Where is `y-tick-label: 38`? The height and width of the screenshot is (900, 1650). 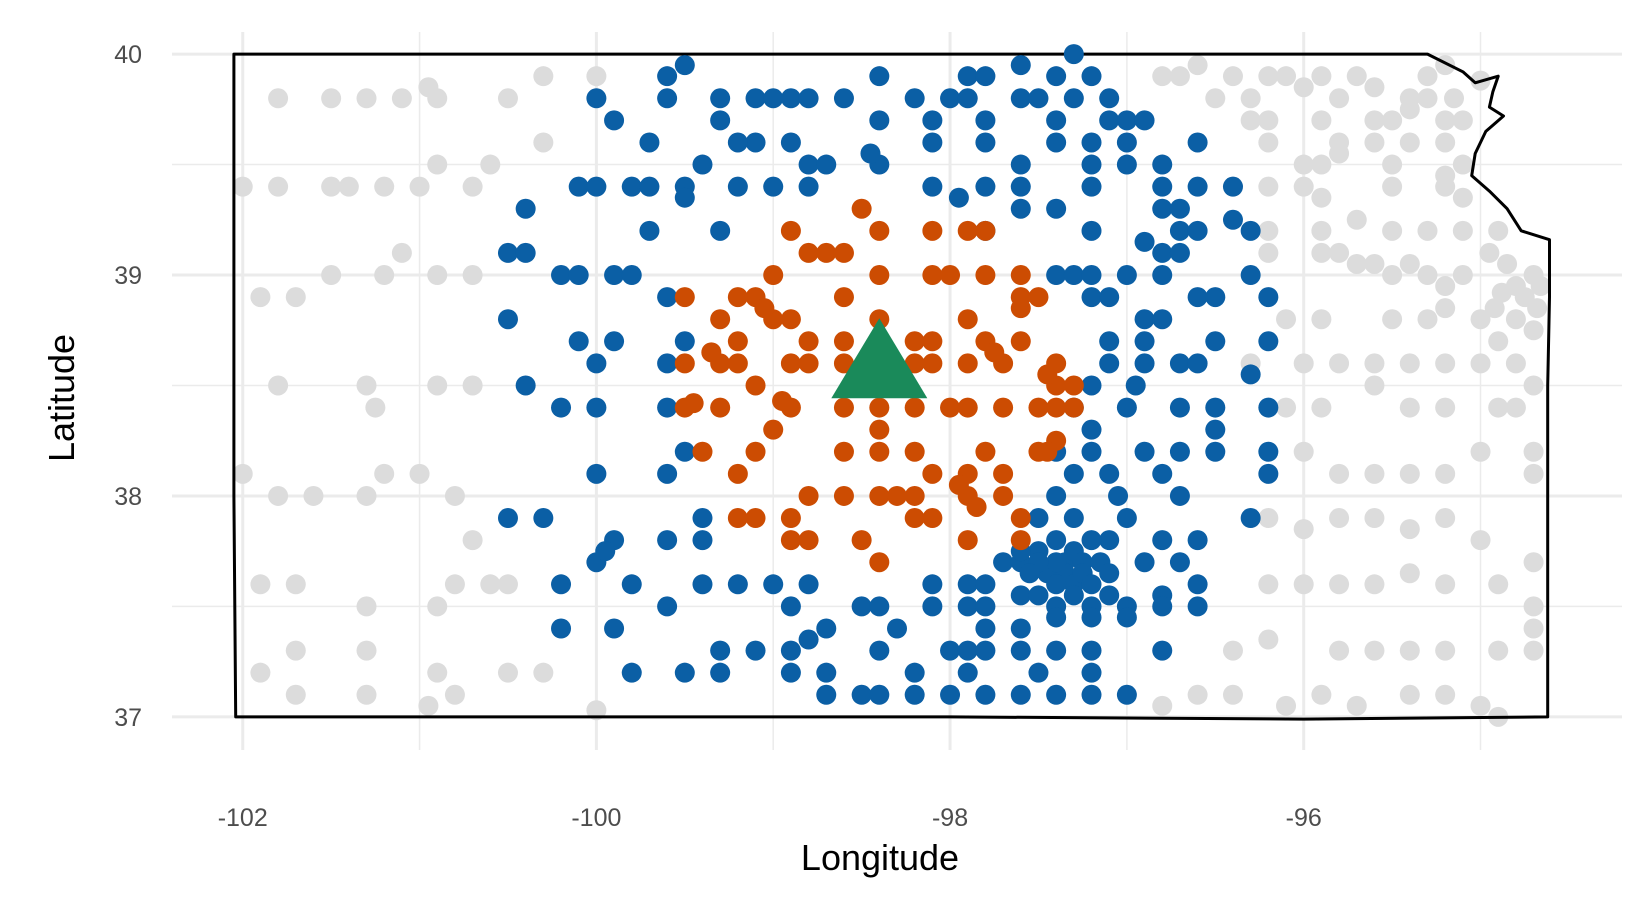 y-tick-label: 38 is located at coordinates (128, 497).